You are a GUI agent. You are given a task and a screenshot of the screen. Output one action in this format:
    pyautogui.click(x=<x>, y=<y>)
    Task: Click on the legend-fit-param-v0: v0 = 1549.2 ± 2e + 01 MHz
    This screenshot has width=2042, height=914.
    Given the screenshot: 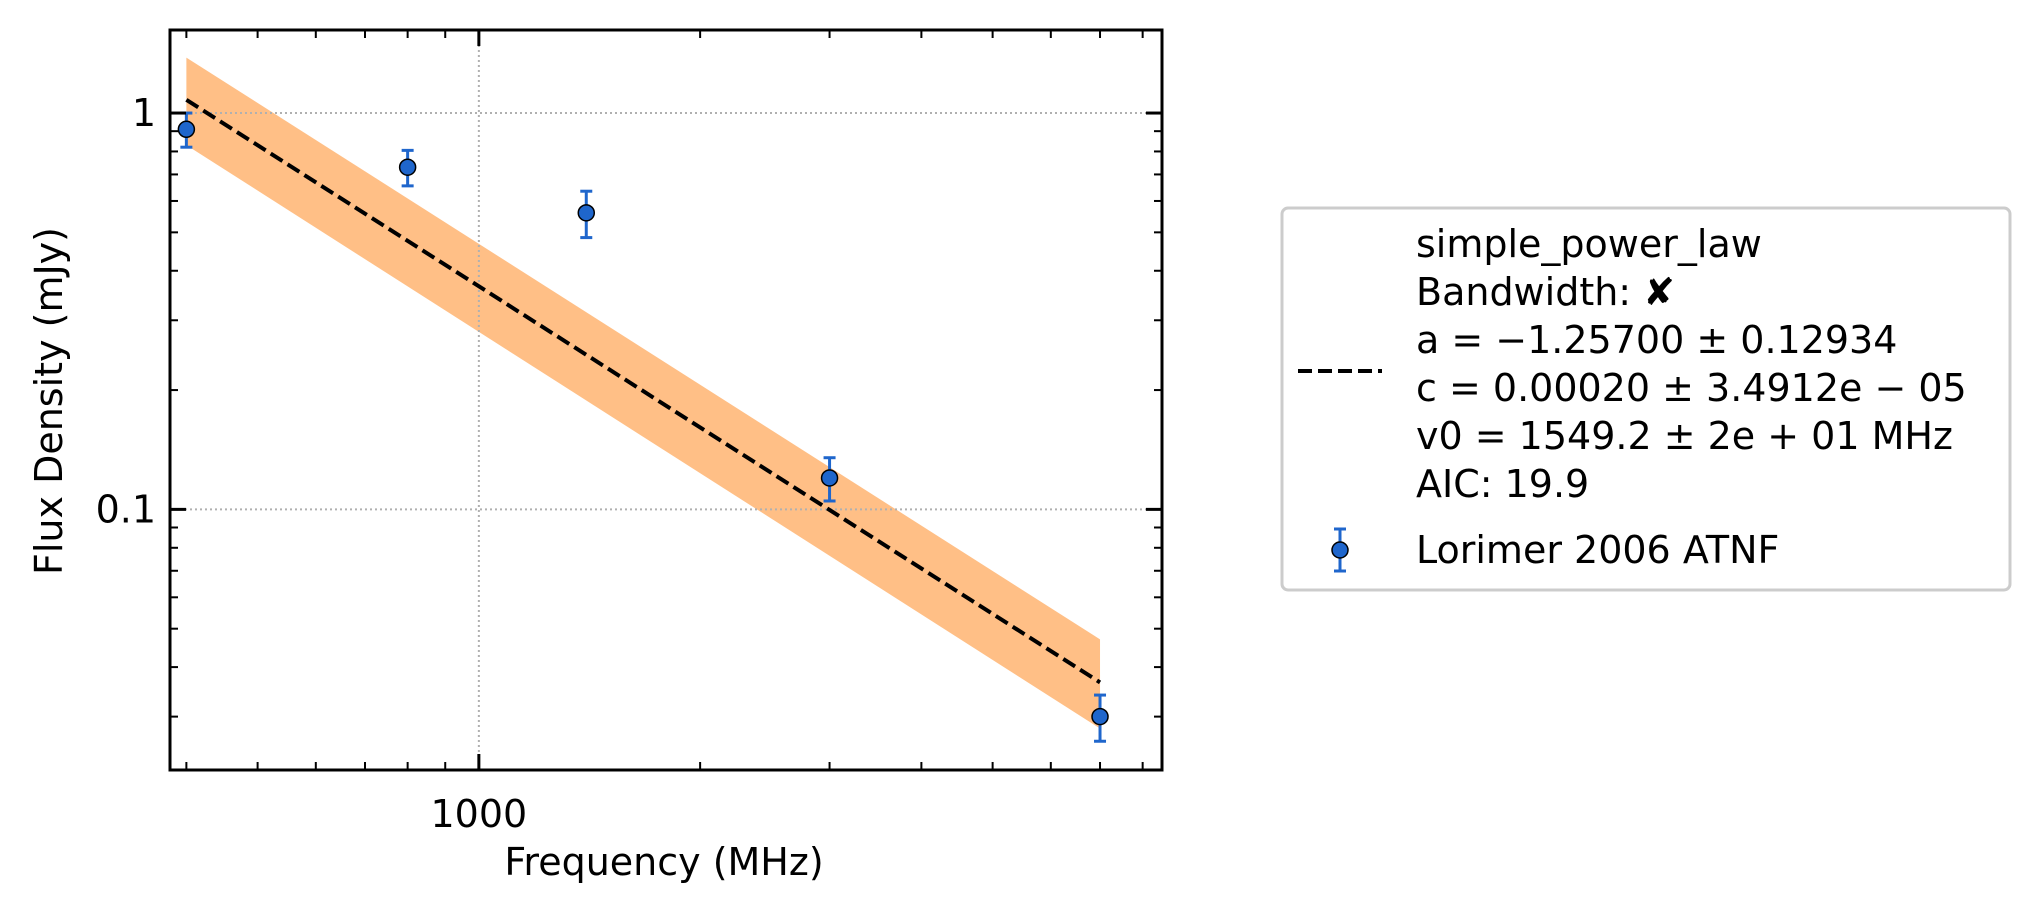 What is the action you would take?
    pyautogui.click(x=1684, y=436)
    